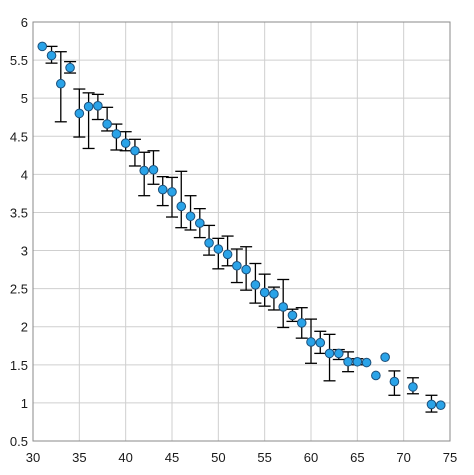 Image resolution: width=474 pixels, height=475 pixels. What do you see at coordinates (79, 457) in the screenshot?
I see `x-tick-label-1: 35` at bounding box center [79, 457].